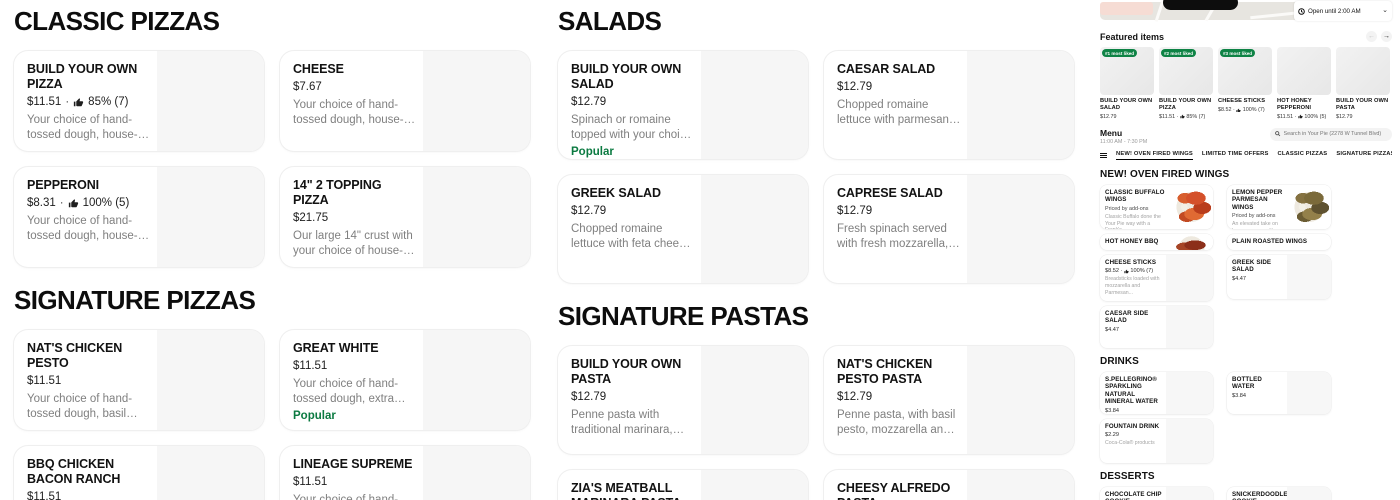 The width and height of the screenshot is (1400, 500). I want to click on item-price: $4.47, so click(1112, 329).